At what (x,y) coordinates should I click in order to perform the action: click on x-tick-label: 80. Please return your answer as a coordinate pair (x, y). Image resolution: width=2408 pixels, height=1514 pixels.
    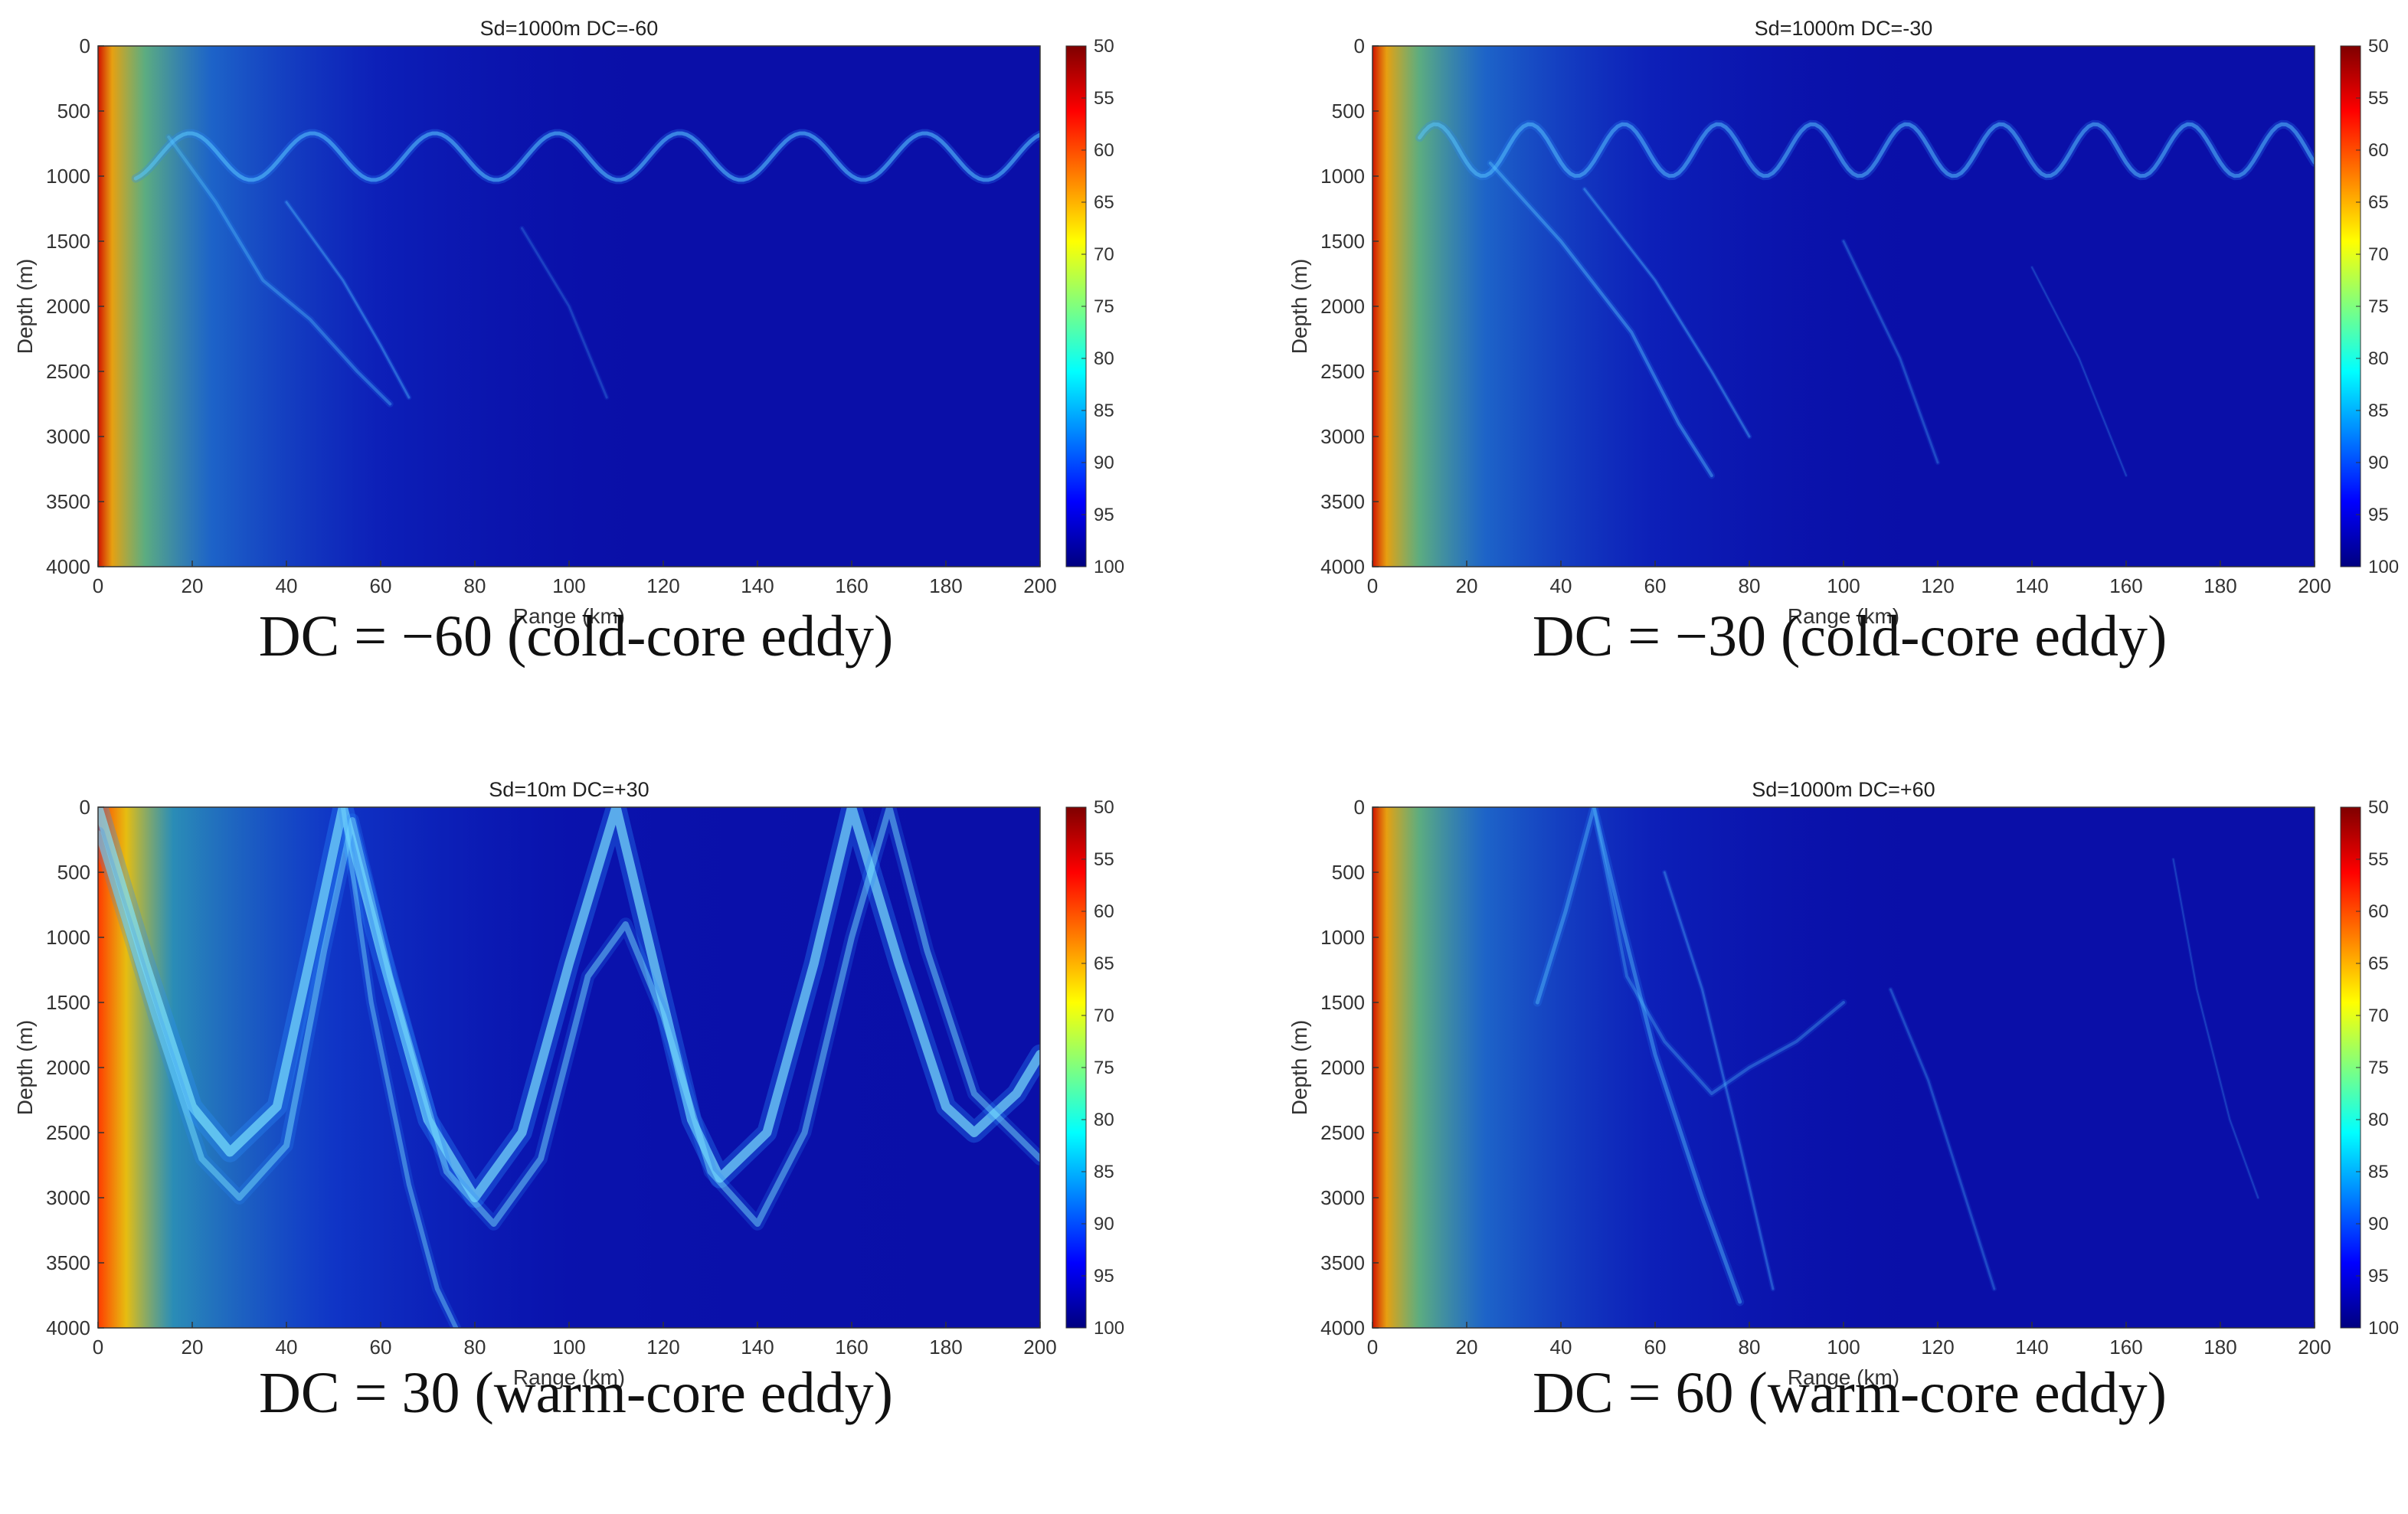
    Looking at the image, I should click on (1750, 1347).